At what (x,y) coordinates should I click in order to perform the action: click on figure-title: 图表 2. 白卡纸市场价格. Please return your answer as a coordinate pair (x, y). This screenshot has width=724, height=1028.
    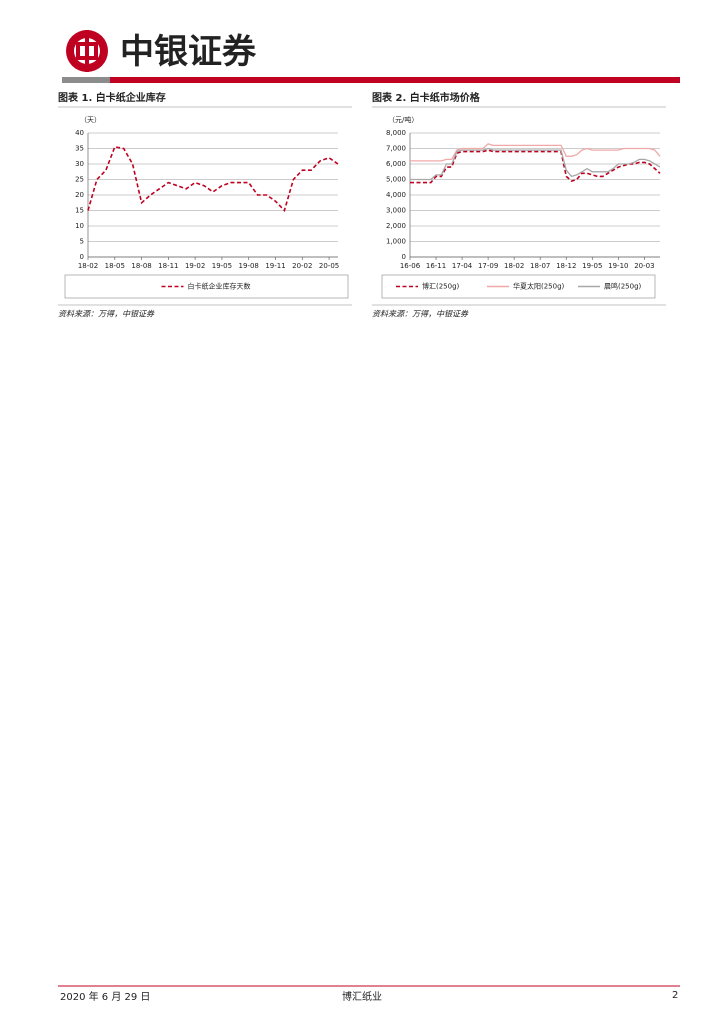
    Looking at the image, I should click on (426, 97).